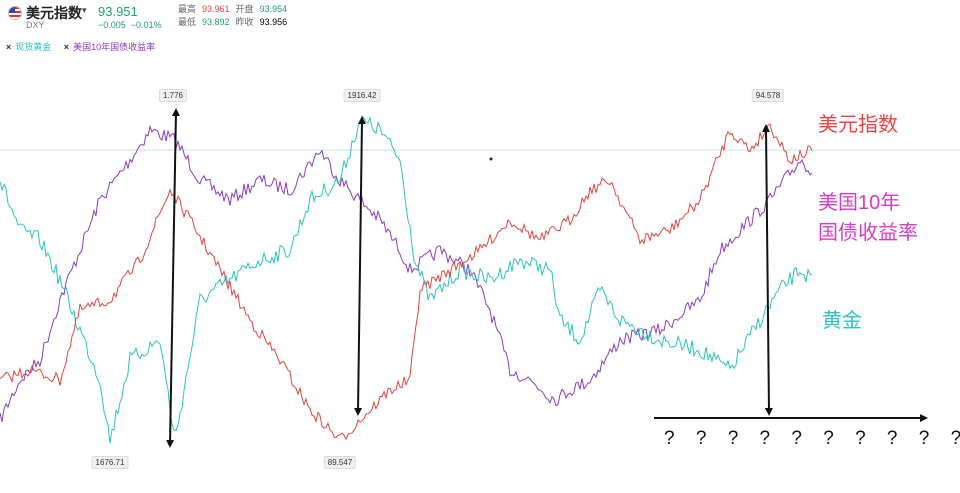  Describe the element at coordinates (868, 233) in the screenshot. I see `annotation-yield-line2: 国债收益率` at that location.